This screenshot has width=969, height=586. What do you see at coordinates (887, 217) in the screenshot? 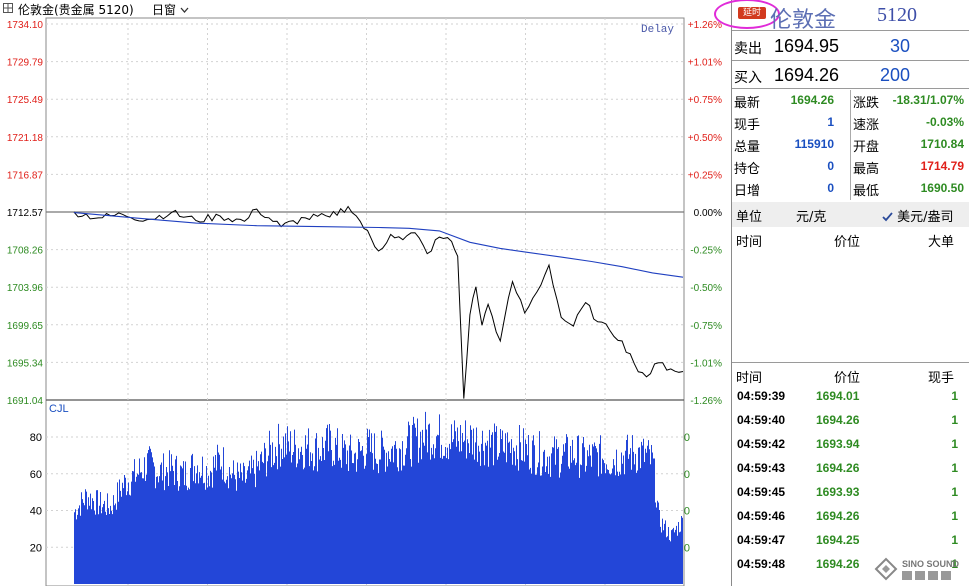
I see `check-icon` at bounding box center [887, 217].